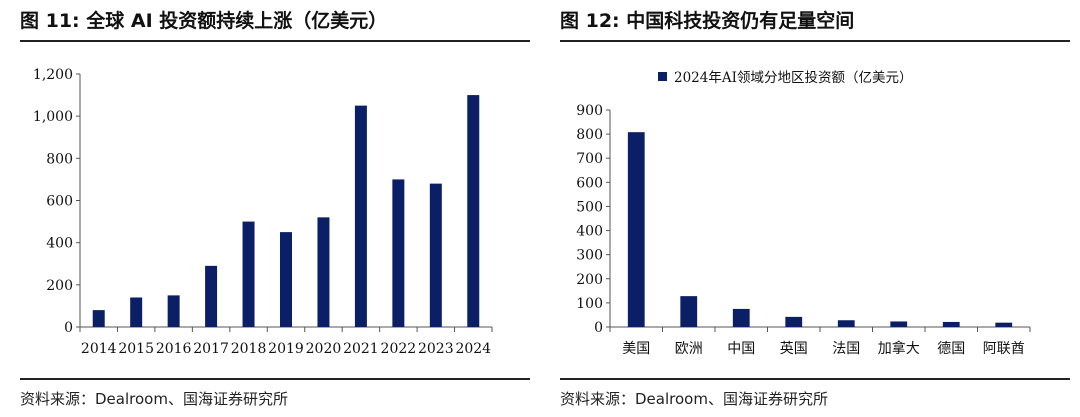  Describe the element at coordinates (53, 75) in the screenshot. I see `left-chart-y-tick-label: 1,200` at that location.